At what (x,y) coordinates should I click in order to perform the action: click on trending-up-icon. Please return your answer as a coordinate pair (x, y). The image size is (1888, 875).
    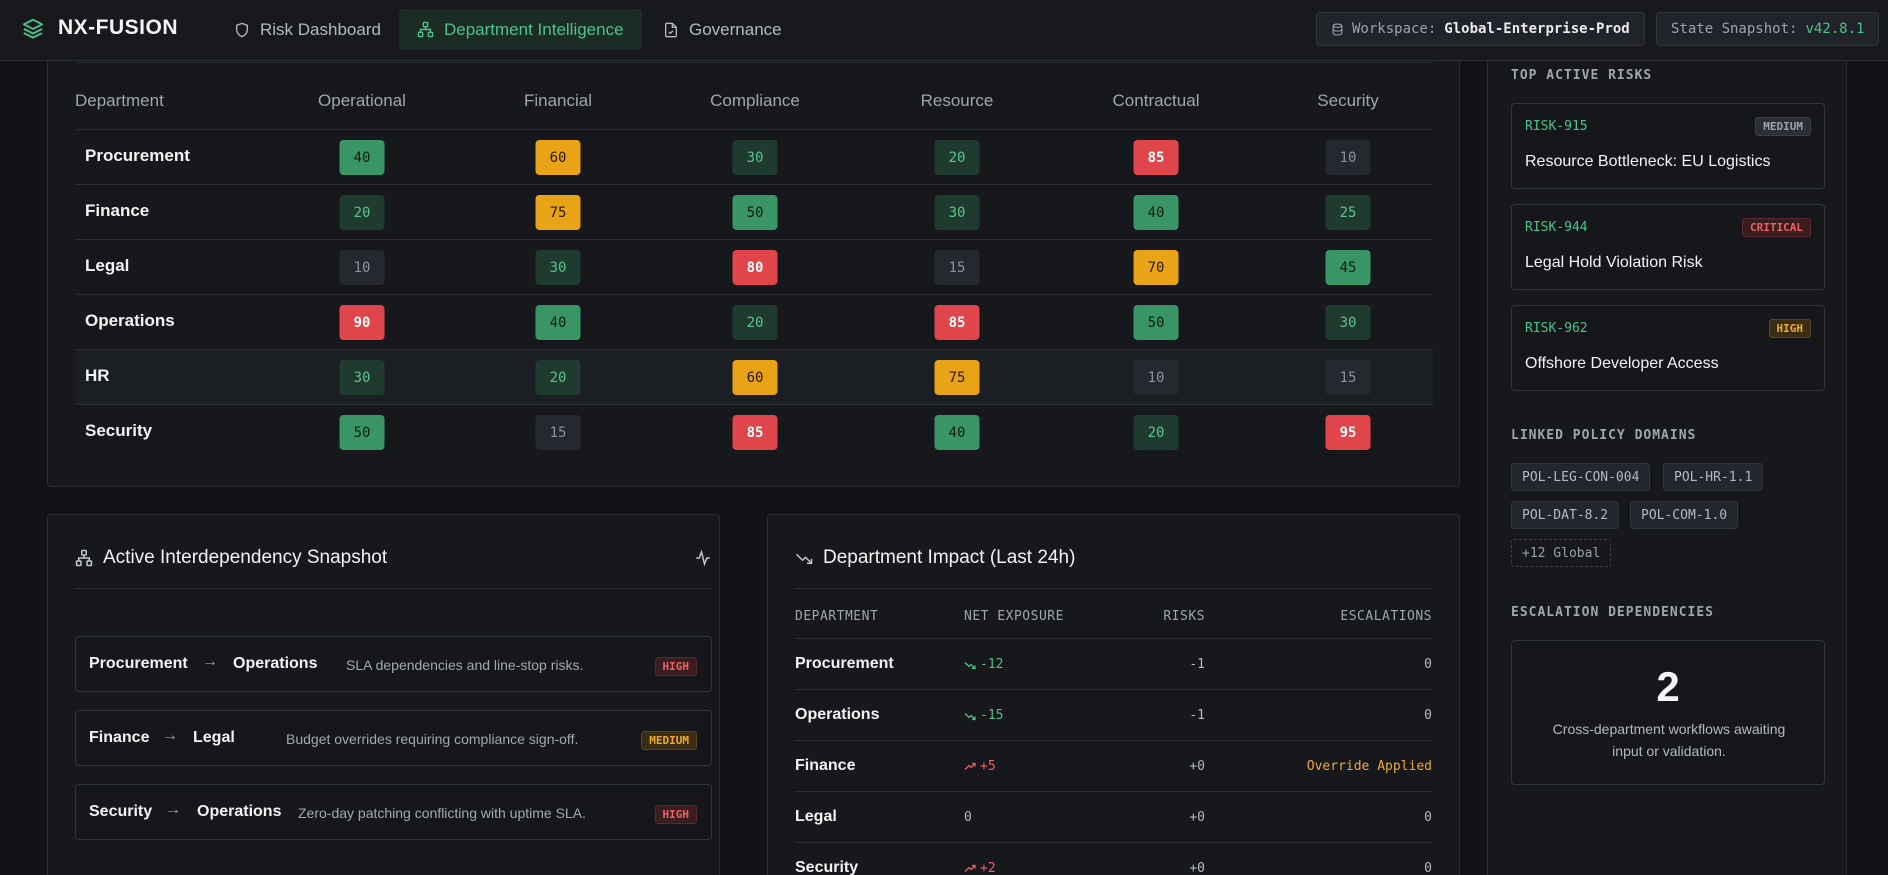
    Looking at the image, I should click on (970, 767).